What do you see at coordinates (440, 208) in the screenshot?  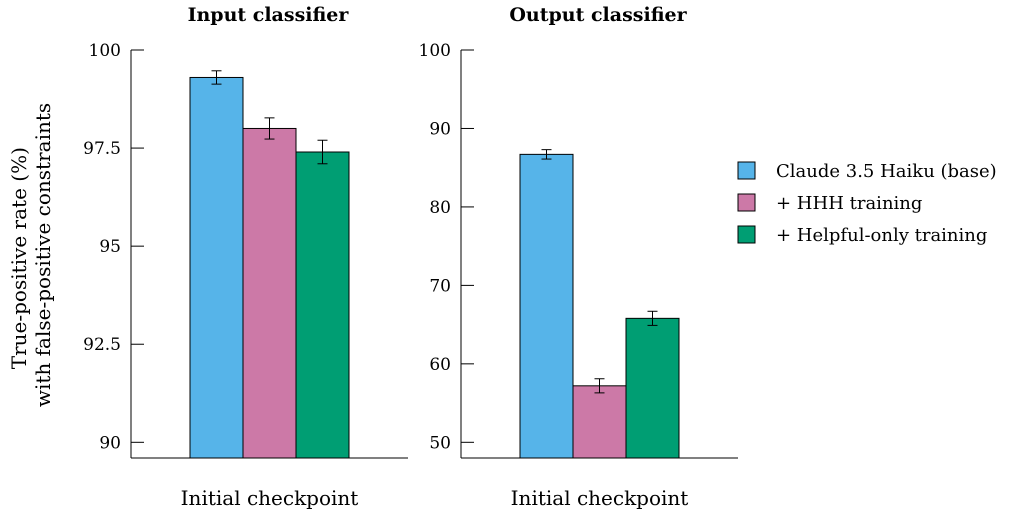 I see `y-tick-label-output: 80` at bounding box center [440, 208].